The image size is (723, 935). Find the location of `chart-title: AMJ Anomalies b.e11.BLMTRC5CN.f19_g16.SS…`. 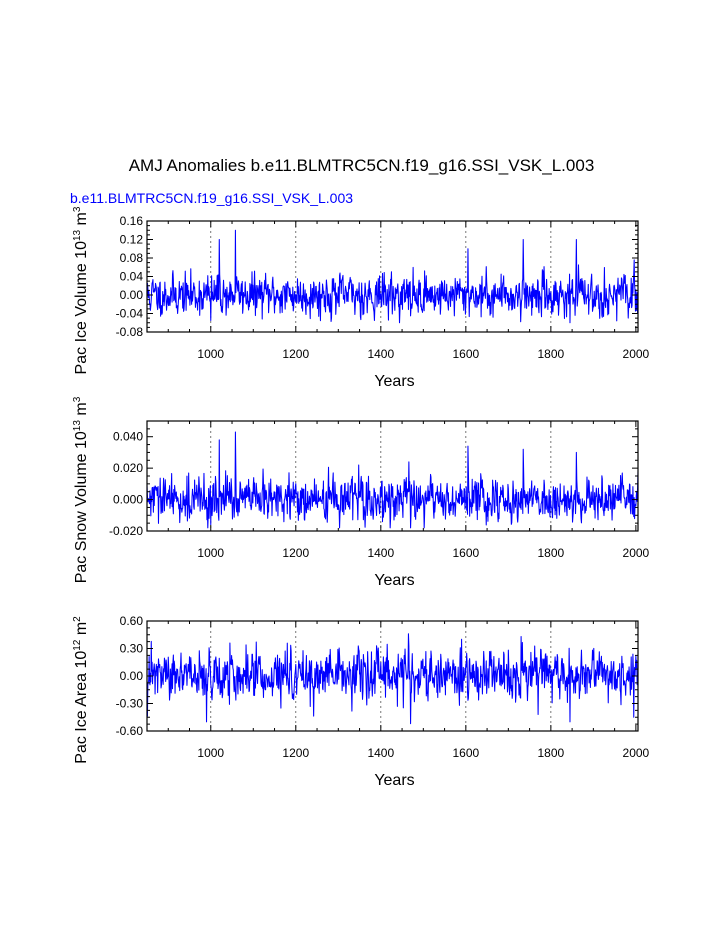

chart-title: AMJ Anomalies b.e11.BLMTRC5CN.f19_g16.SS… is located at coordinates (361, 165).